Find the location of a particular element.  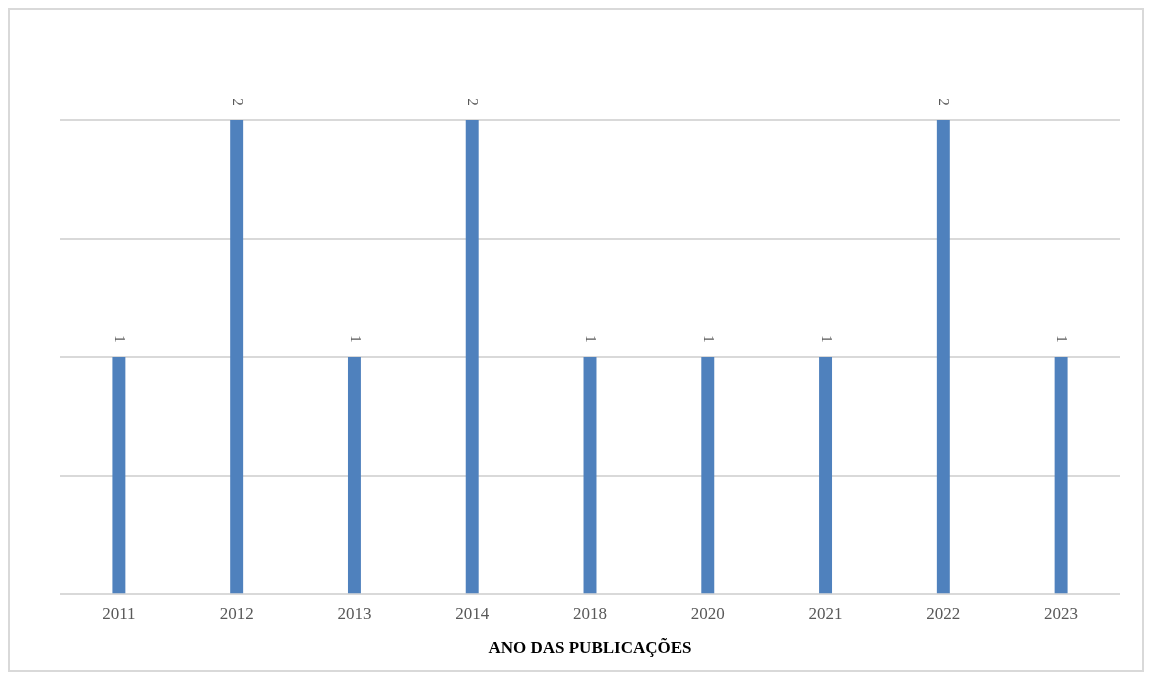

x-axis-title: ANO DAS PUBLICAÇÕES is located at coordinates (590, 647).